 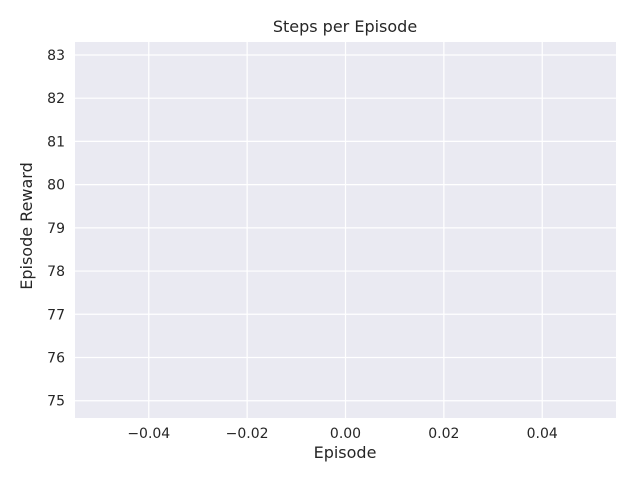 I want to click on chart-title: Steps per Episode, so click(x=345, y=26).